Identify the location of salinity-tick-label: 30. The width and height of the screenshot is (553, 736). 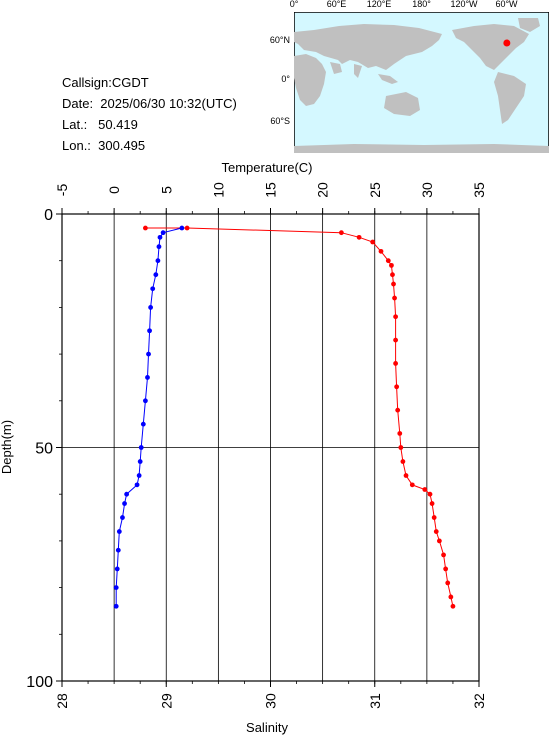
(271, 701).